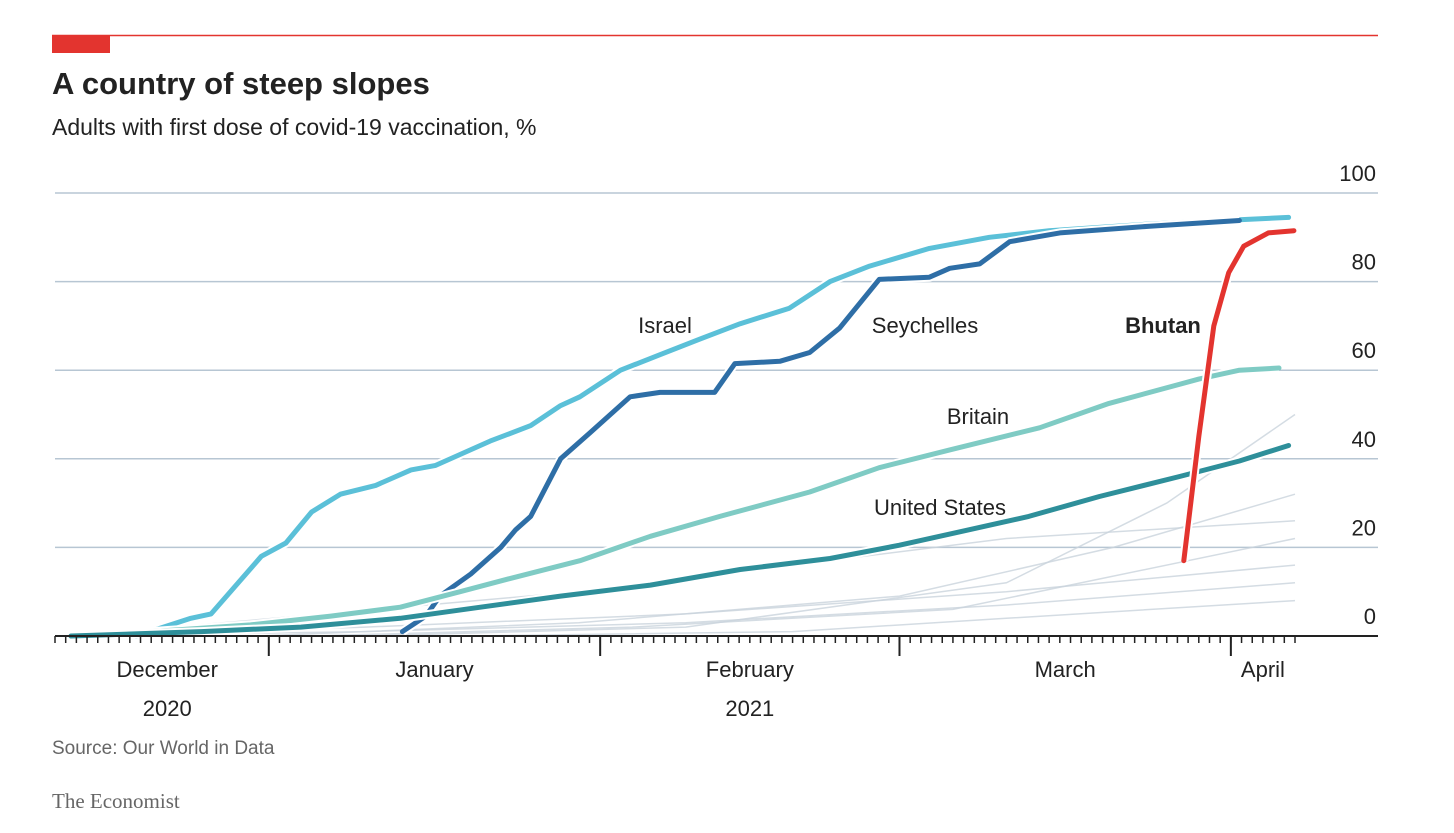  I want to click on series-label: United States, so click(940, 507).